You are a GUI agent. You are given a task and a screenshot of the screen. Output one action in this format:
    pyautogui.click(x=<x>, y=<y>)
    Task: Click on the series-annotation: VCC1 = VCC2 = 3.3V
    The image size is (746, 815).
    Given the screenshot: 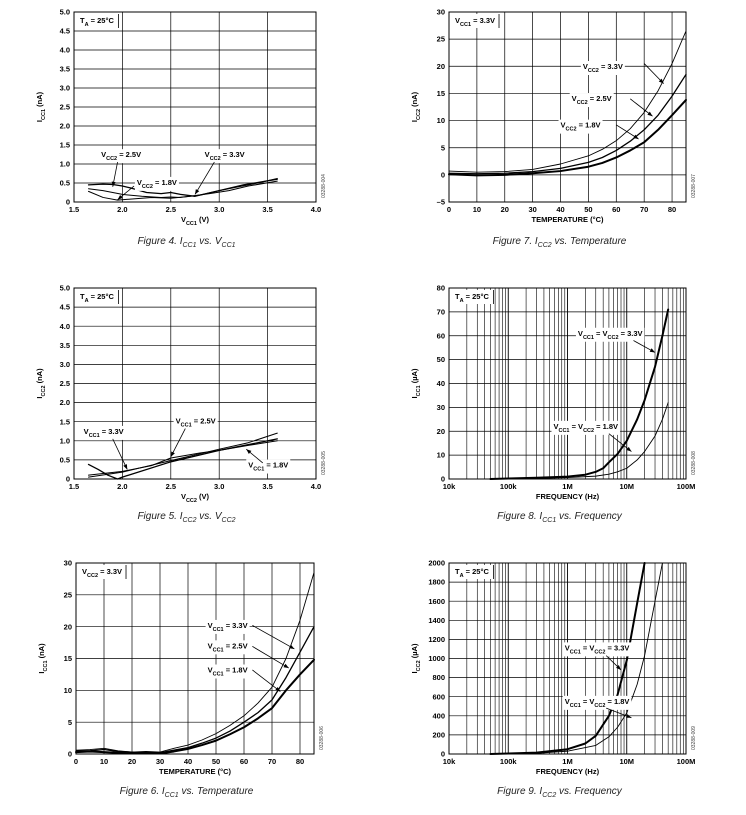 What is the action you would take?
    pyautogui.click(x=615, y=340)
    